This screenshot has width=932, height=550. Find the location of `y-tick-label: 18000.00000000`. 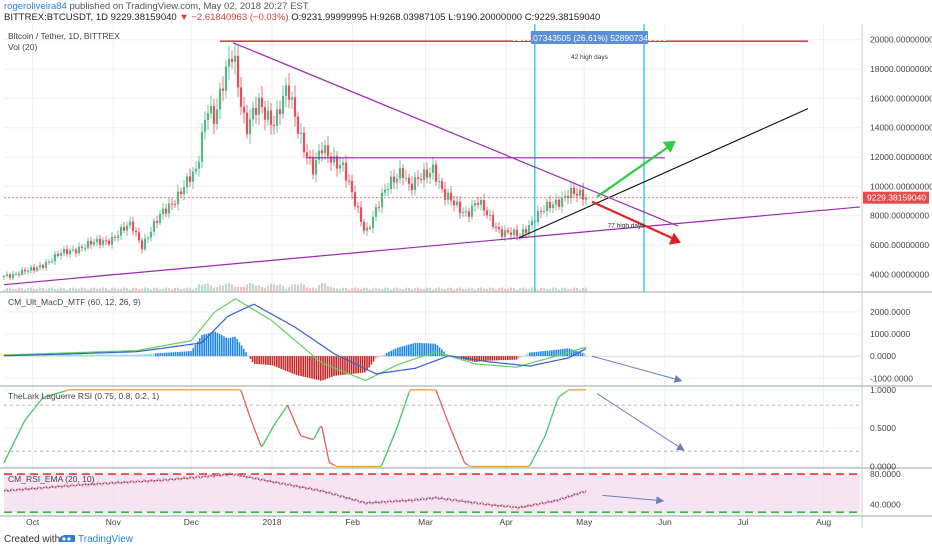

y-tick-label: 18000.00000000 is located at coordinates (901, 69).